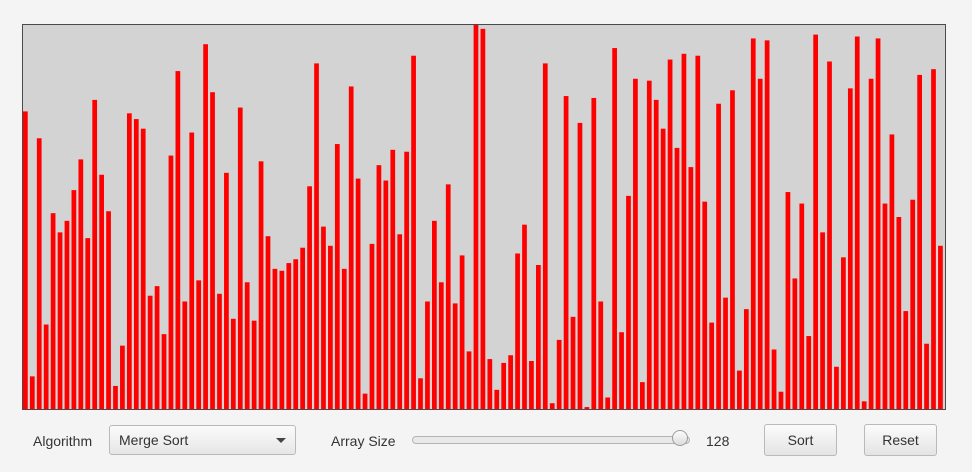  I want to click on array-size-value: 128, so click(718, 441).